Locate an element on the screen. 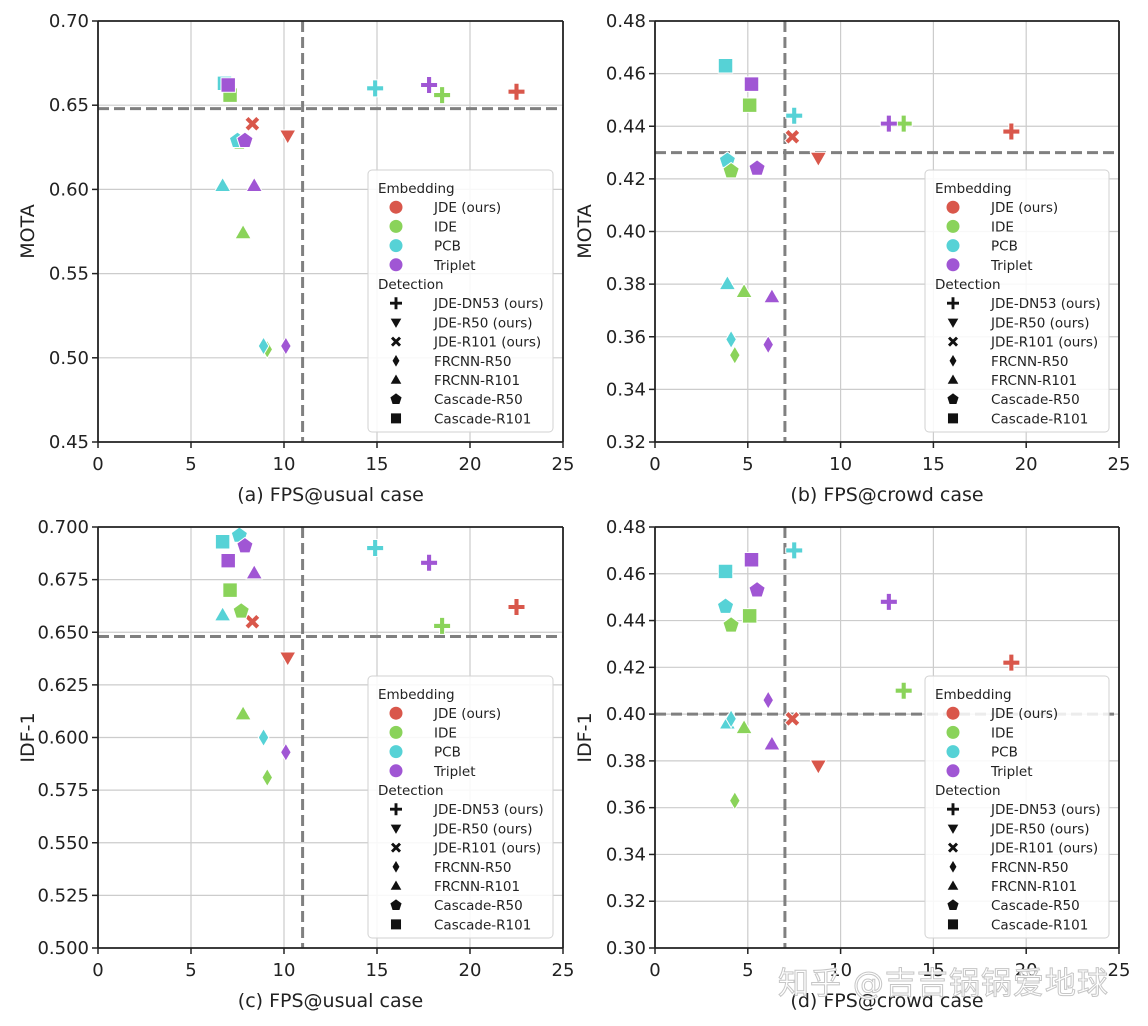  y-tick-label: 0.40 is located at coordinates (626, 232).